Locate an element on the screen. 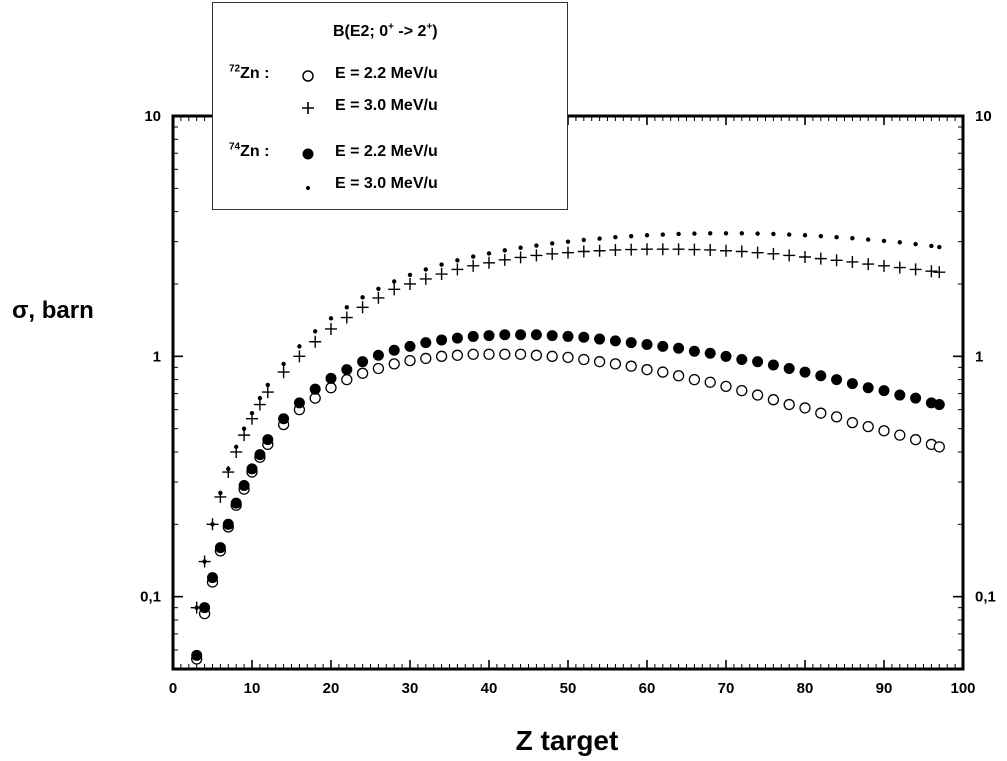 The width and height of the screenshot is (1007, 761). y-tick-label-left: 1 is located at coordinates (157, 356).